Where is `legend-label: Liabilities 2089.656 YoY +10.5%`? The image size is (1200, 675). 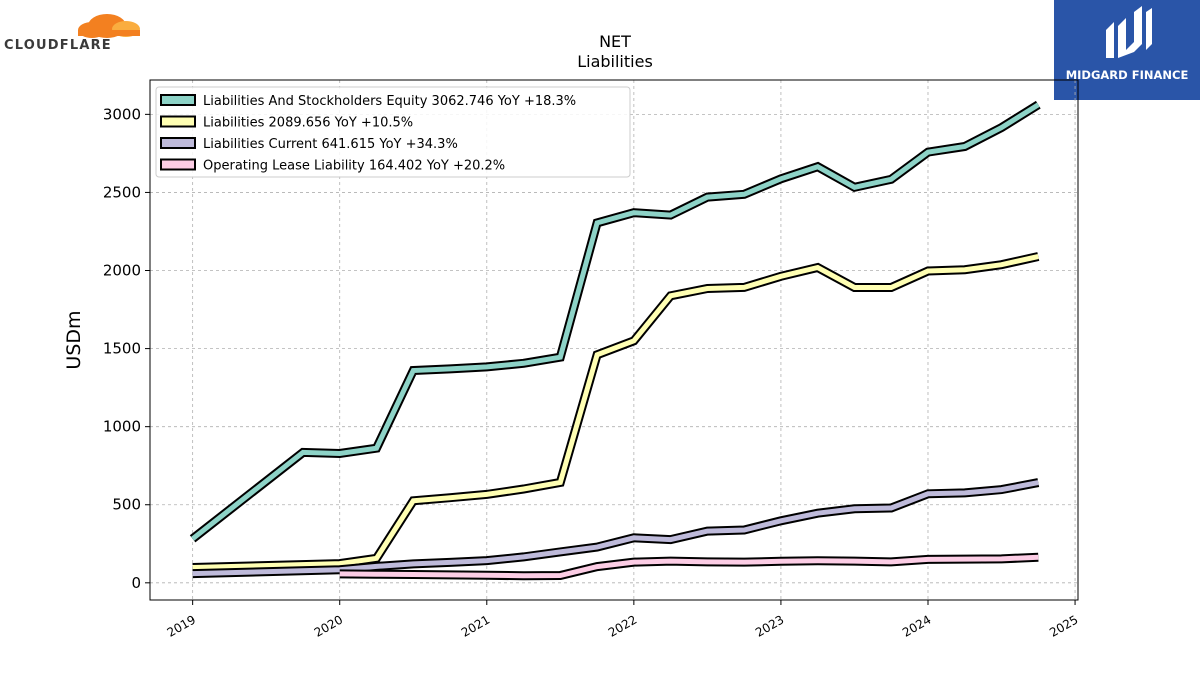 legend-label: Liabilities 2089.656 YoY +10.5% is located at coordinates (308, 123).